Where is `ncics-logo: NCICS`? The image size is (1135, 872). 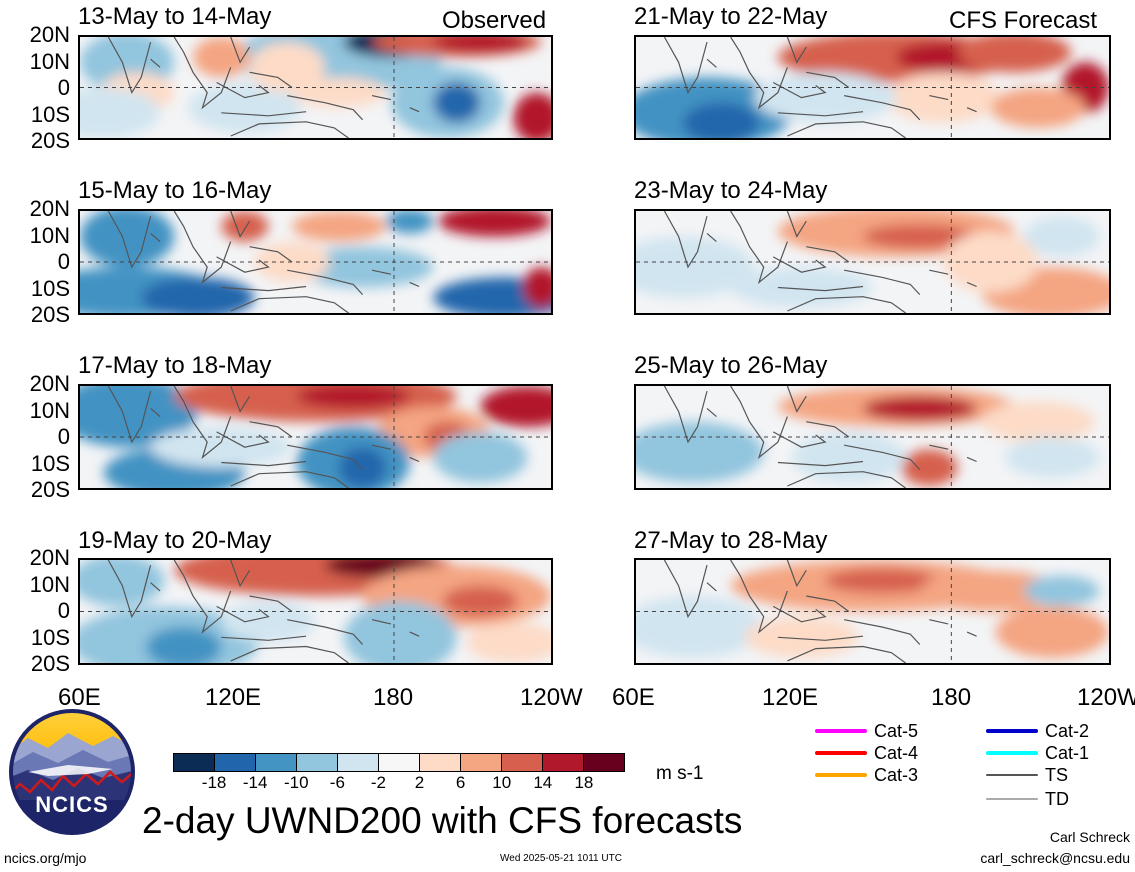
ncics-logo: NCICS is located at coordinates (72, 772).